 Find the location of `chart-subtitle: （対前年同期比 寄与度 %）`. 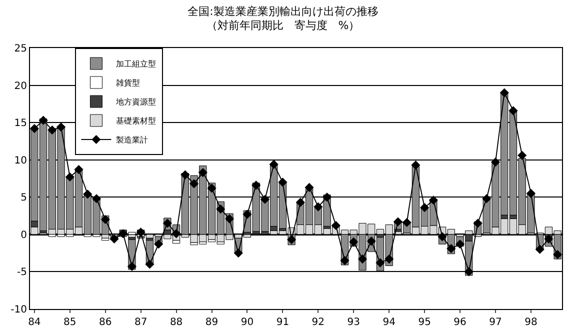

chart-subtitle: （対前年同期比 寄与度 %） is located at coordinates (283, 25).